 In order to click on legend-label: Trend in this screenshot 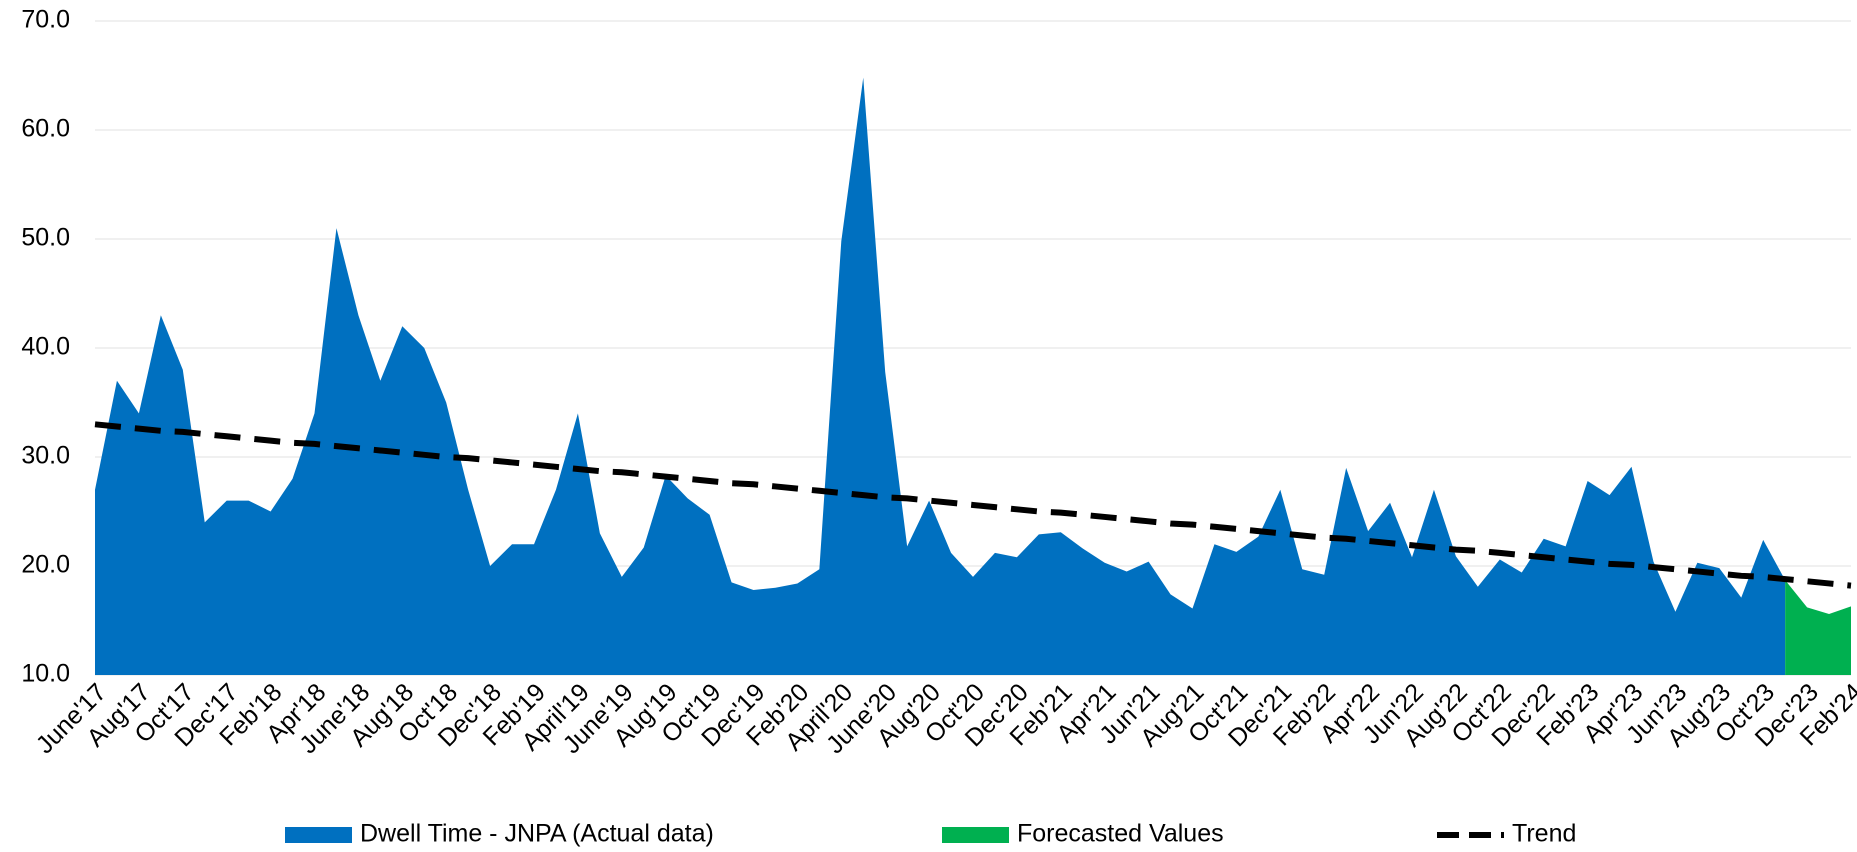, I will do `click(1544, 834)`.